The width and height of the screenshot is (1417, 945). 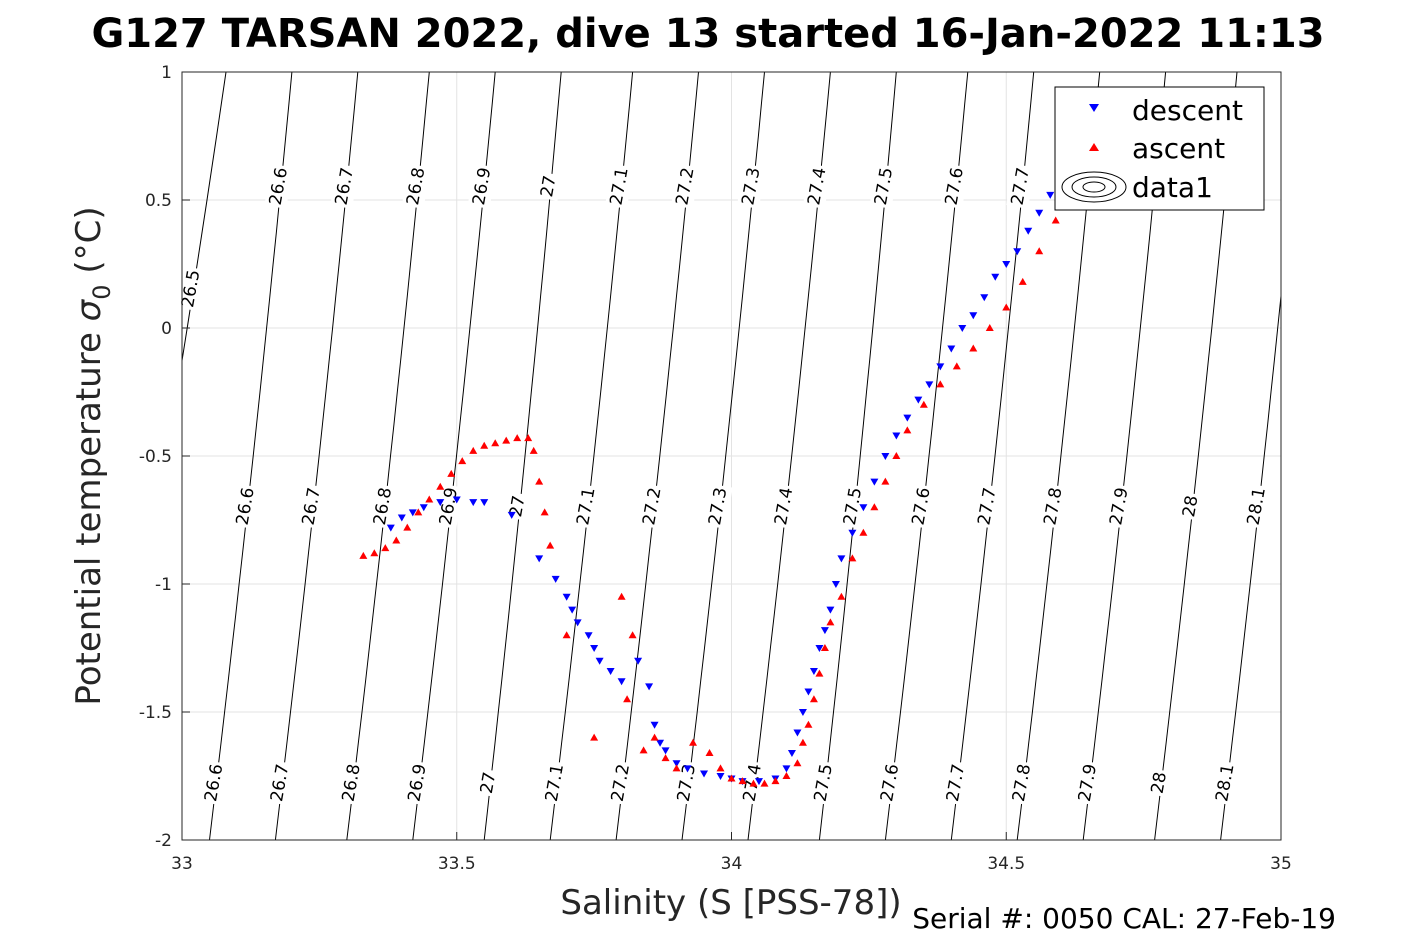 What do you see at coordinates (730, 903) in the screenshot?
I see `x-axis-label: Salinity (S [PSS-78])` at bounding box center [730, 903].